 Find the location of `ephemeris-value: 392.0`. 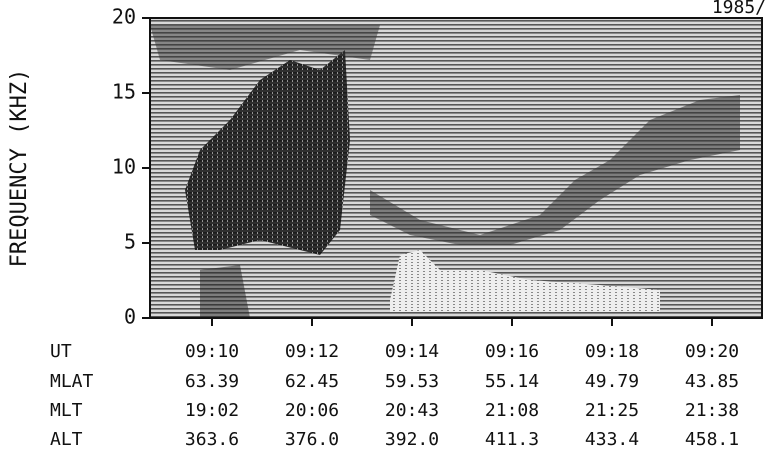

ephemeris-value: 392.0 is located at coordinates (412, 439).